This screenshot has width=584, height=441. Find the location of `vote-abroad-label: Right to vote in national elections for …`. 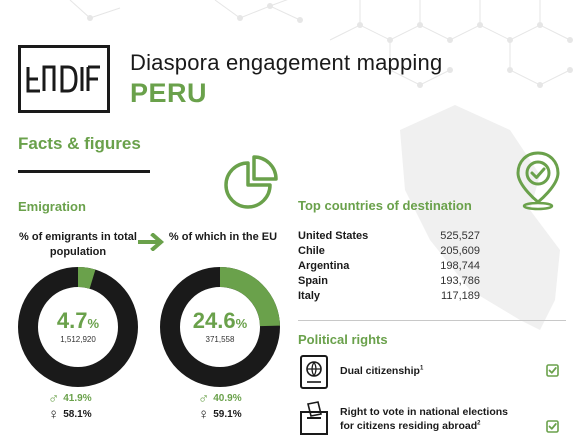

vote-abroad-label: Right to vote in national elections for … is located at coordinates (424, 419).